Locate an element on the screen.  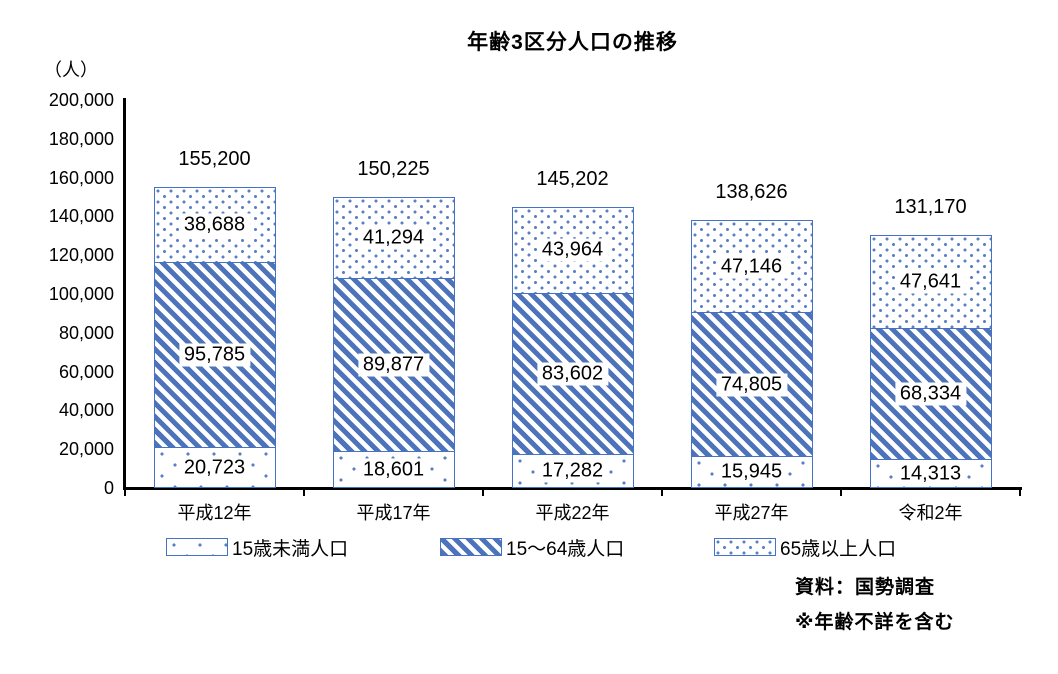
segment-value-label: 83,602 is located at coordinates (572, 374).